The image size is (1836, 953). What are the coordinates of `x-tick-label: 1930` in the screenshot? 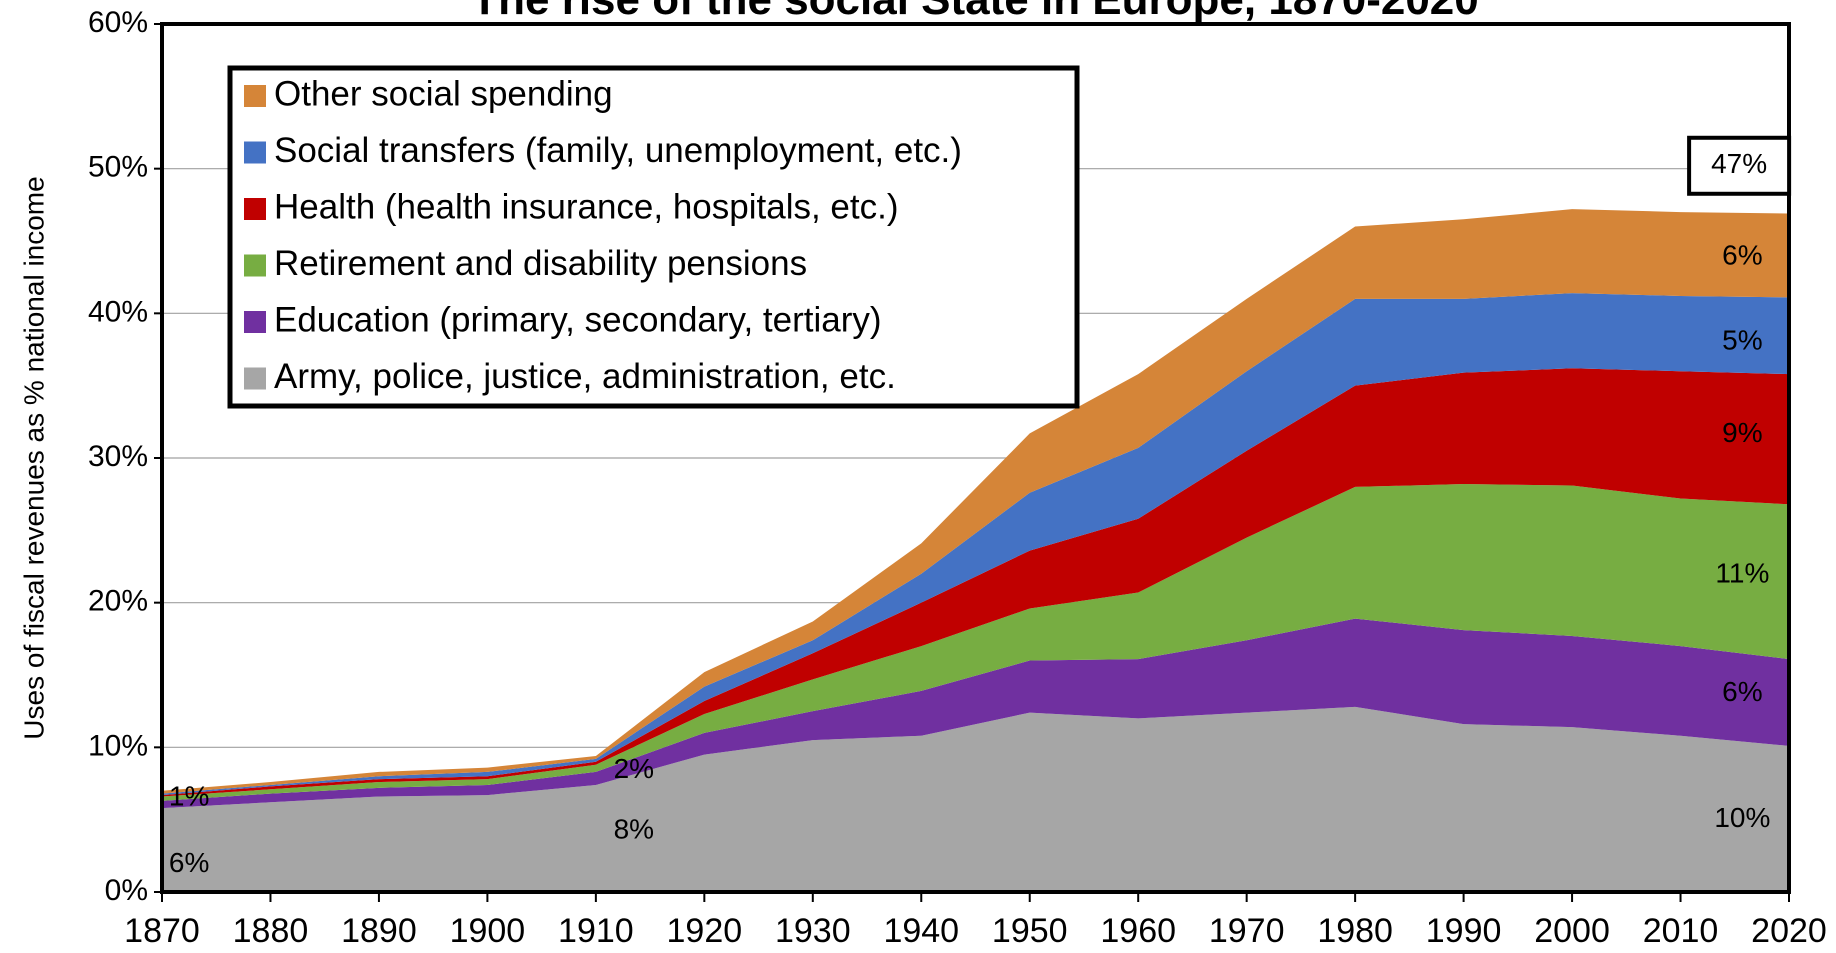 It's located at (813, 931).